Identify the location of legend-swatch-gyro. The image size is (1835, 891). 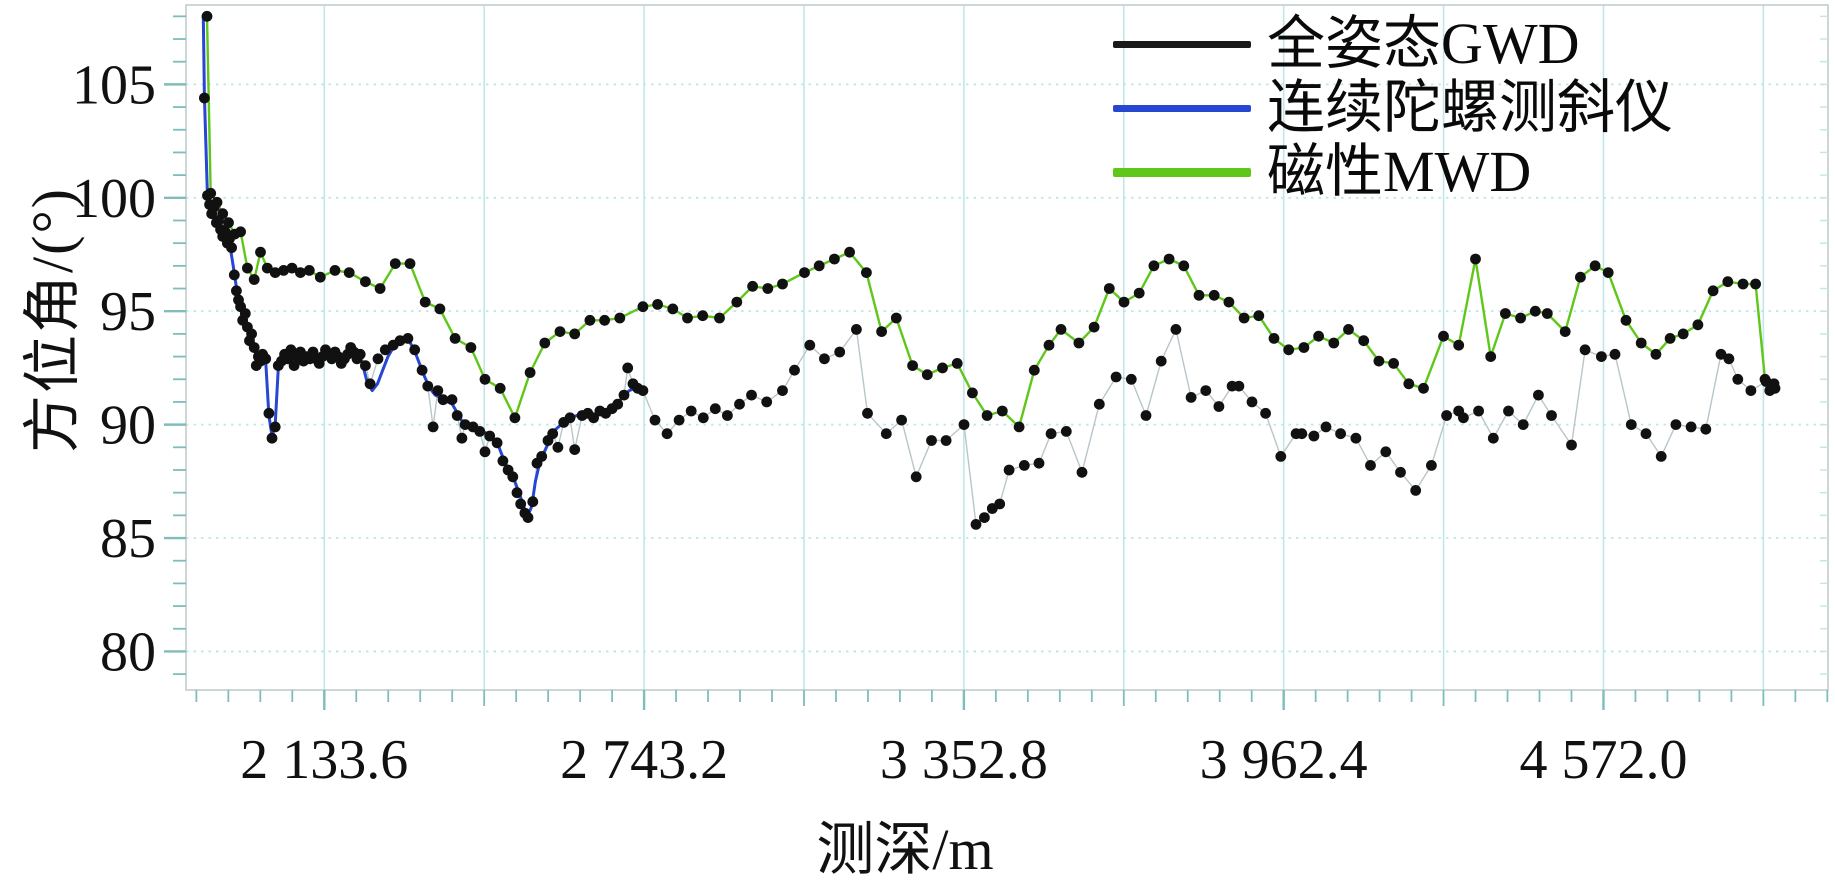
(1182, 108).